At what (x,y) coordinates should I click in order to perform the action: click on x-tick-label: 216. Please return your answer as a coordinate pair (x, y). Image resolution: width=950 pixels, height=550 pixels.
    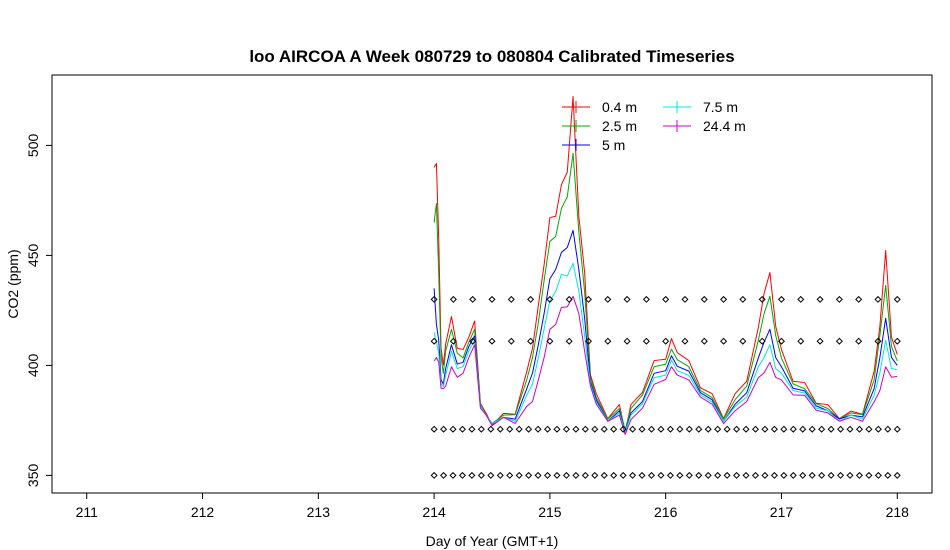
    Looking at the image, I should click on (666, 512).